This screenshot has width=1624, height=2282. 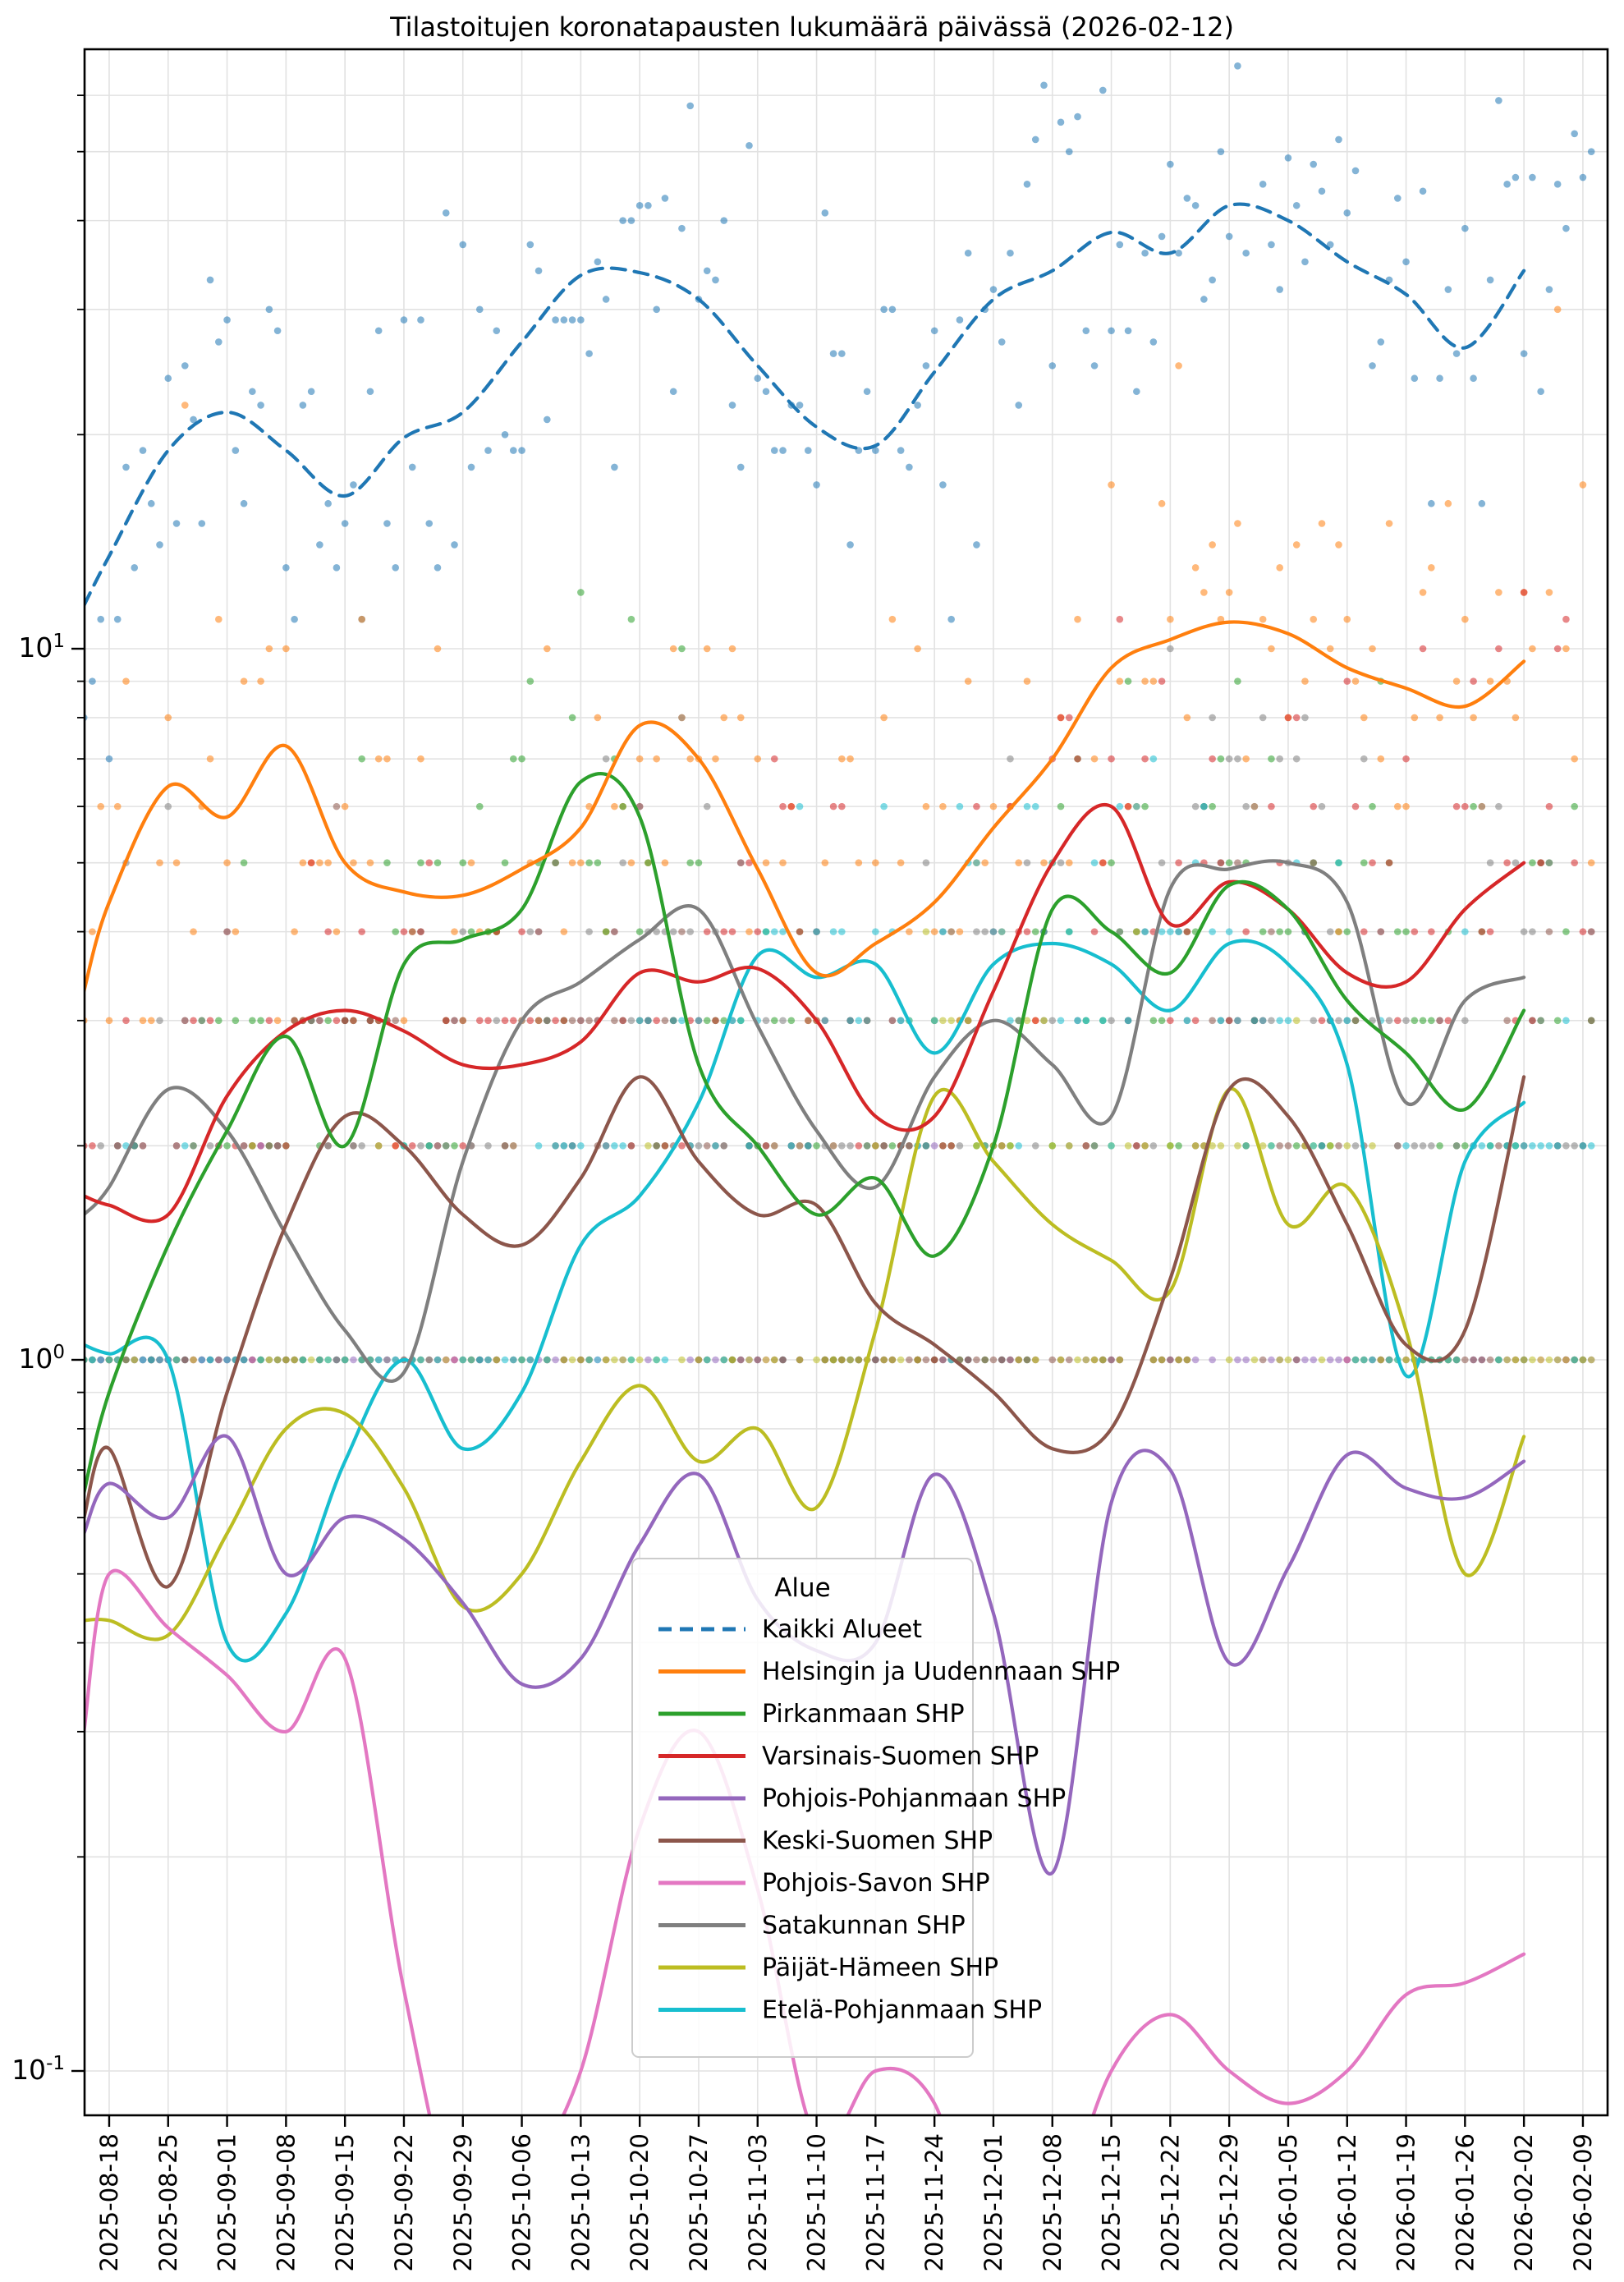 What do you see at coordinates (802, 1808) in the screenshot?
I see `legend-box` at bounding box center [802, 1808].